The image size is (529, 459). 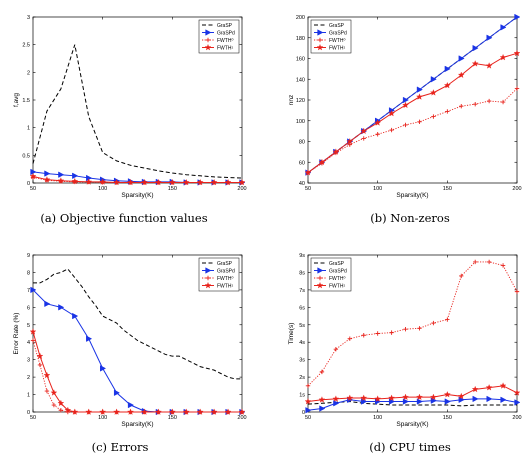 What do you see at coordinates (302, 291) in the screenshot?
I see `y-tick-label: 7s` at bounding box center [302, 291].